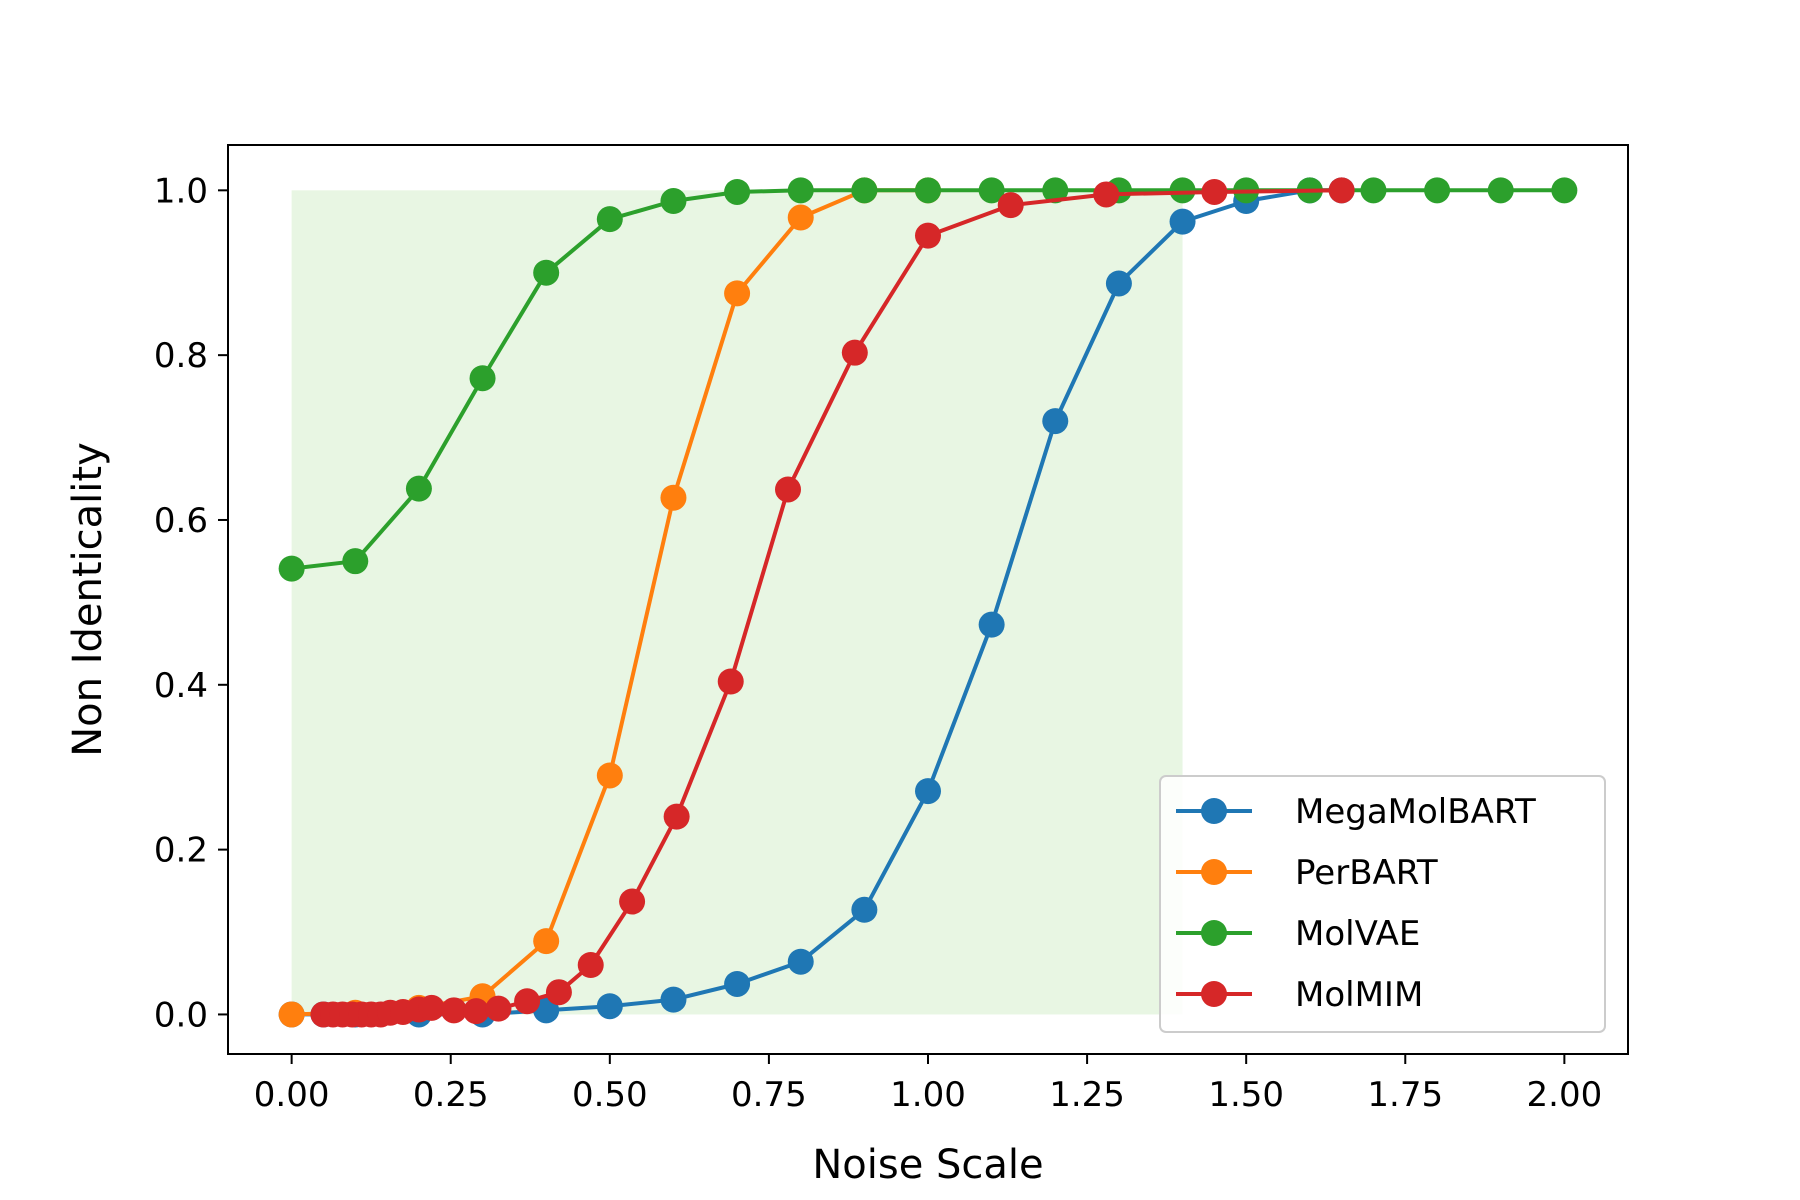 The height and width of the screenshot is (1200, 1800). What do you see at coordinates (769, 1095) in the screenshot?
I see `x-tick-label: 0.75` at bounding box center [769, 1095].